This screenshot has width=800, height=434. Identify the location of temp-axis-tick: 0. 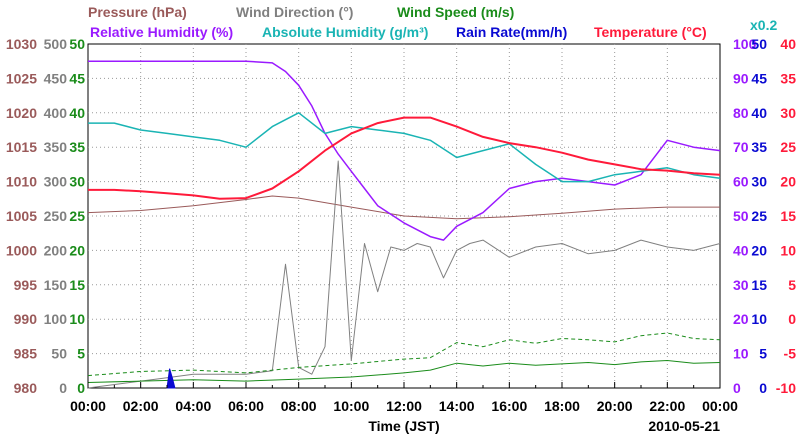
(792, 319).